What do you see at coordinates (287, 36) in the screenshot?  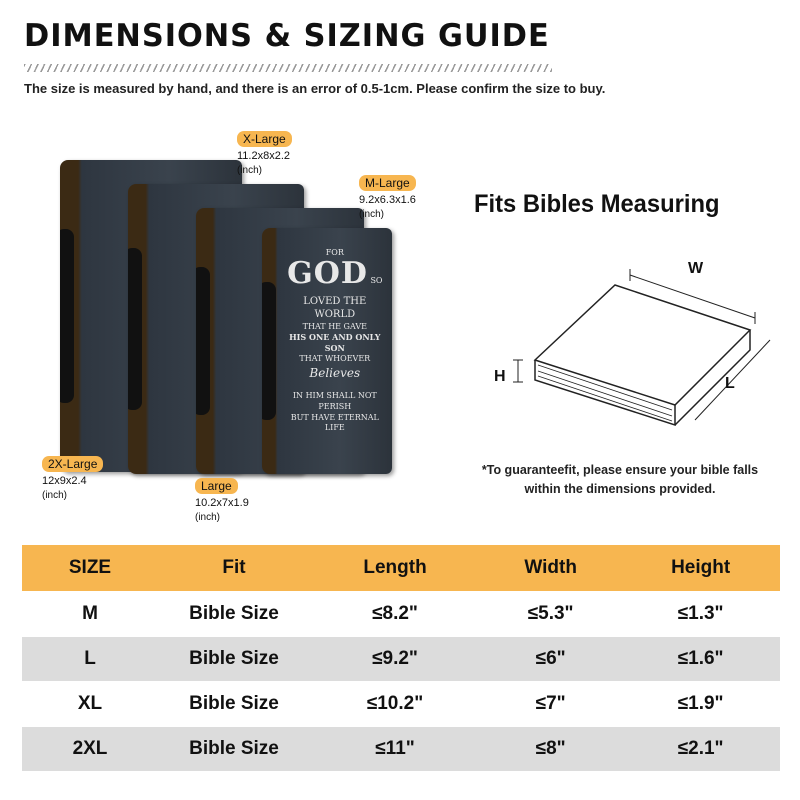 I see `page-title: DIMENSIONS & SIZING GUIDE` at bounding box center [287, 36].